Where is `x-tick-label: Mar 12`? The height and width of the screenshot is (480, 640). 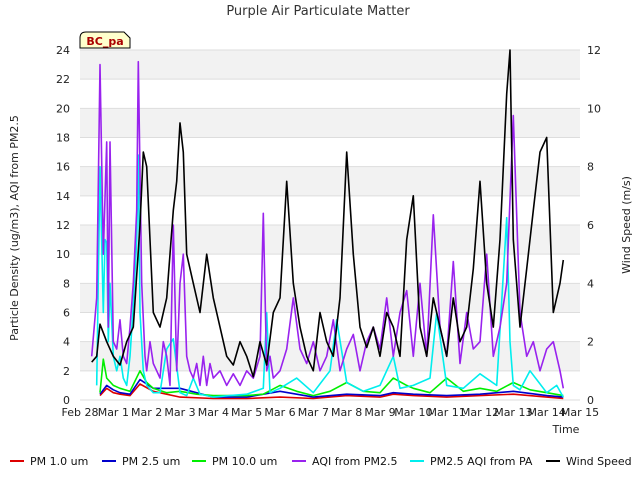 x-tick-label: Mar 12 is located at coordinates (480, 412).